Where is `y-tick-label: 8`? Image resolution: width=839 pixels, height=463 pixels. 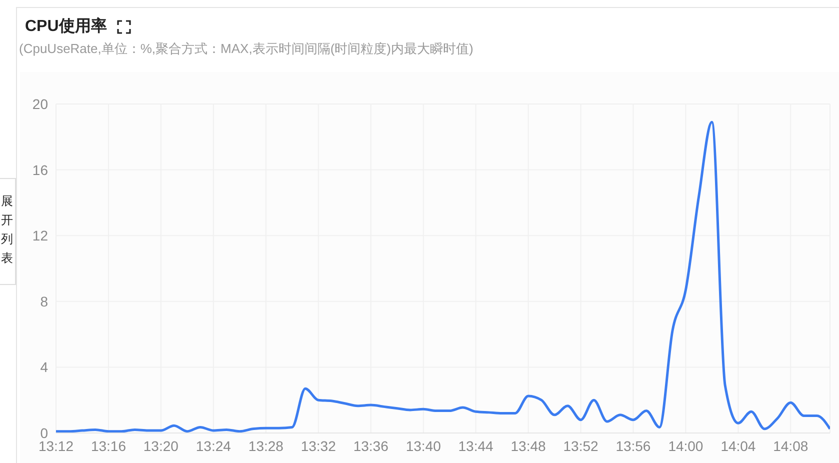 y-tick-label: 8 is located at coordinates (44, 301).